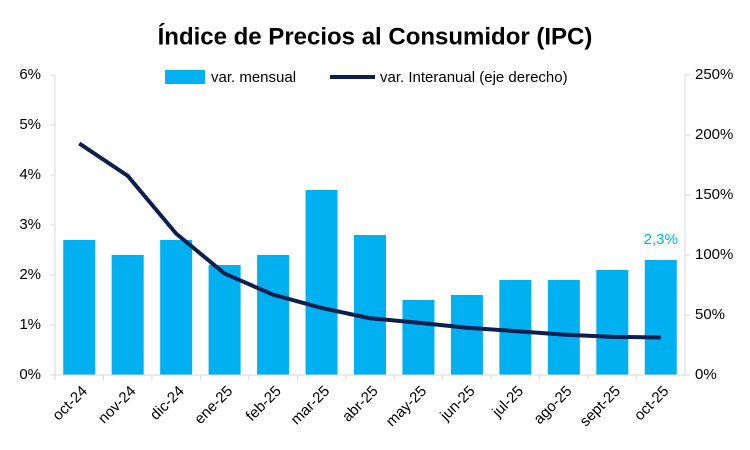 This screenshot has height=450, width=750. What do you see at coordinates (600, 406) in the screenshot?
I see `x-tick-label: sept-25` at bounding box center [600, 406].